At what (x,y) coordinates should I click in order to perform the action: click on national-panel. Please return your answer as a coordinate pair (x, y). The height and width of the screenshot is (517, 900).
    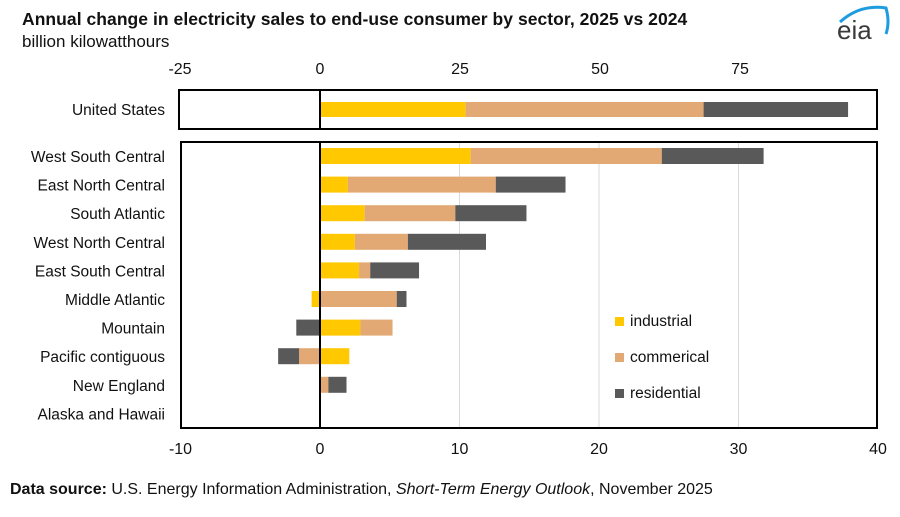
    Looking at the image, I should click on (528, 109).